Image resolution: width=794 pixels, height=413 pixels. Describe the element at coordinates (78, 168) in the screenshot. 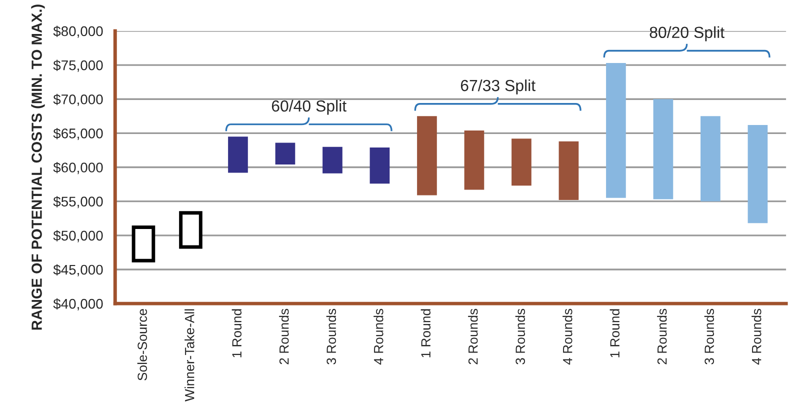

I see `y-tick-label: $60,000` at that location.